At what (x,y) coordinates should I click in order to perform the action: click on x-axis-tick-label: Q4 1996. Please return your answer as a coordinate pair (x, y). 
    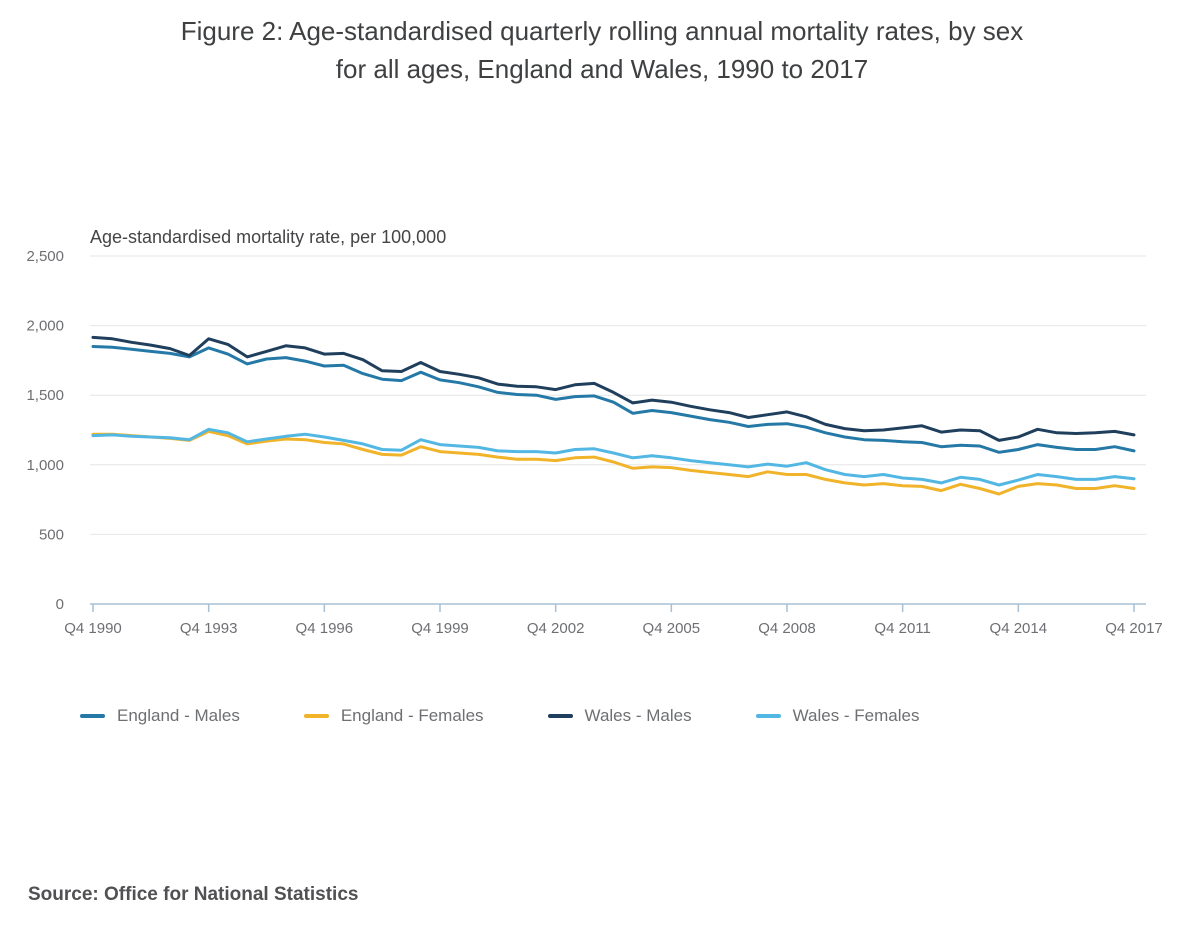
    Looking at the image, I should click on (325, 628).